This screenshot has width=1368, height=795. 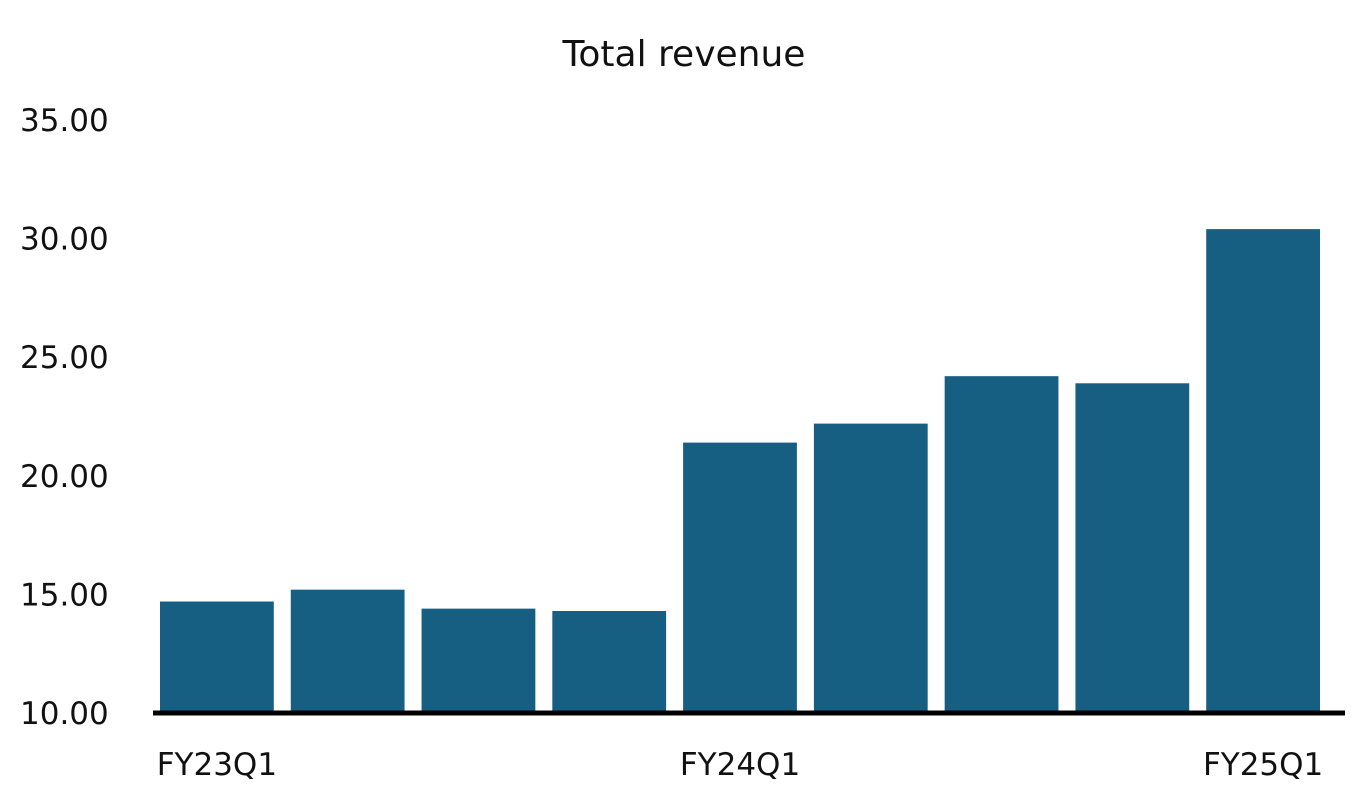 I want to click on bar-fy23q3, so click(x=478, y=660).